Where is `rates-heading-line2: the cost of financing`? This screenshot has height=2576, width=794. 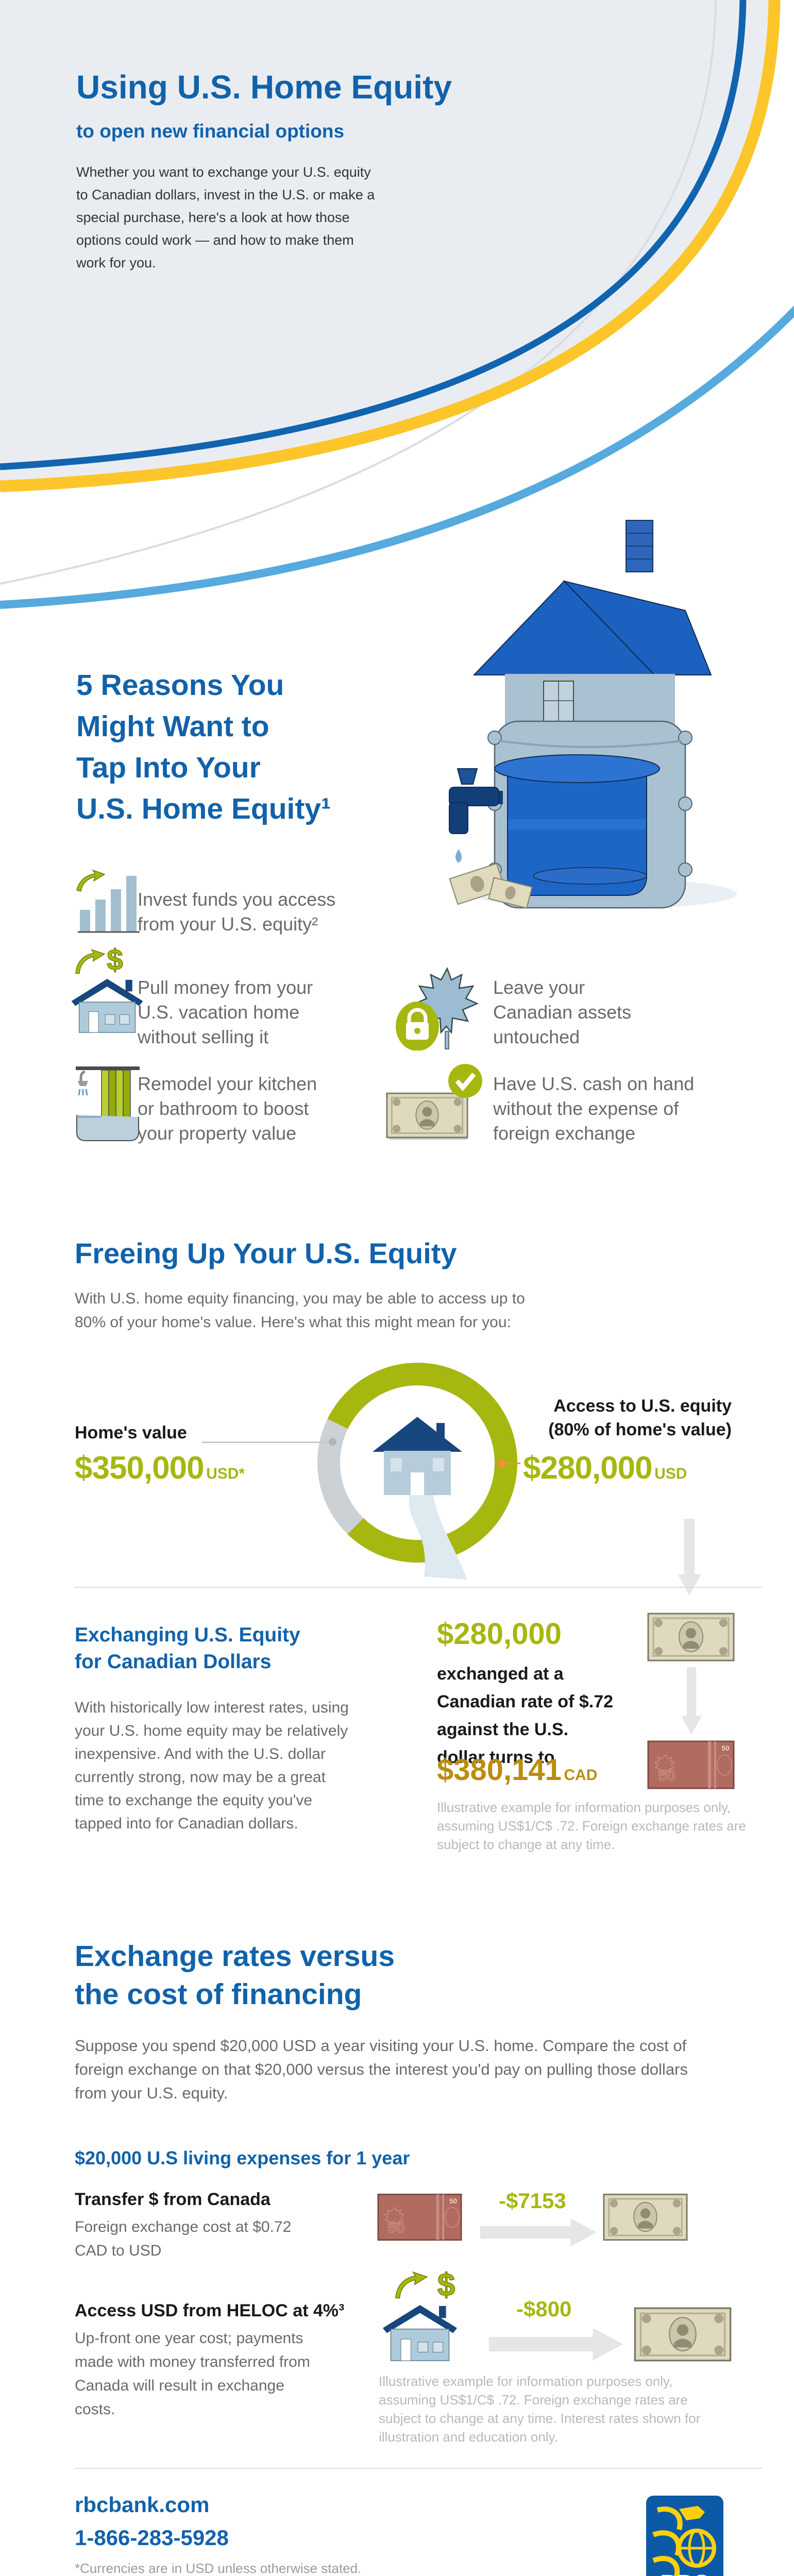
rates-heading-line2: the cost of financing is located at coordinates (218, 1994).